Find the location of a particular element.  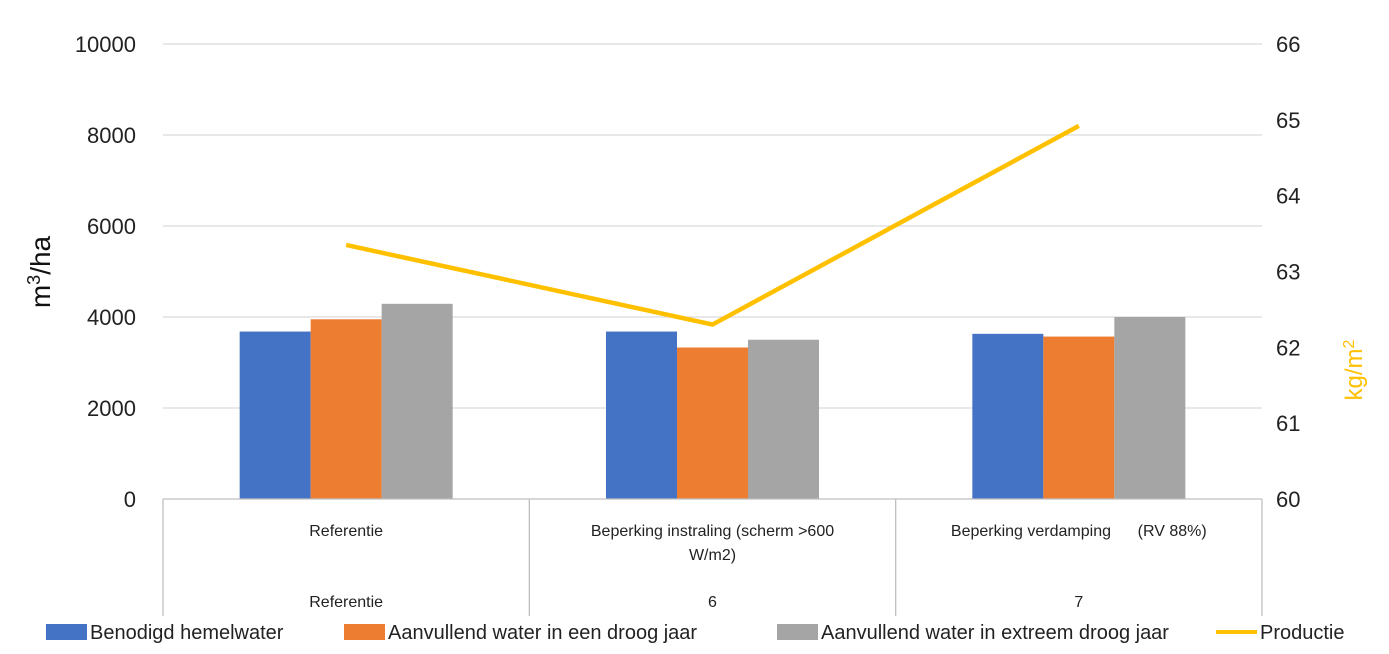

y-axis-right-label: kg/m2 is located at coordinates (1355, 369).